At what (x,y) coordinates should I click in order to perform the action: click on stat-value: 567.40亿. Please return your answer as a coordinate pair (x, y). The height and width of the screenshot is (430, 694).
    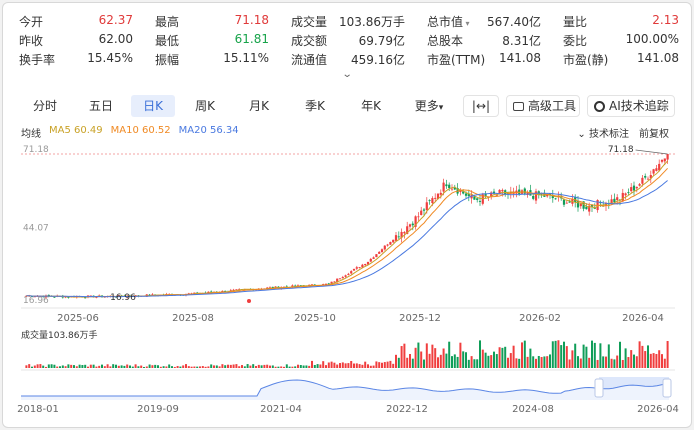
    Looking at the image, I should click on (514, 22).